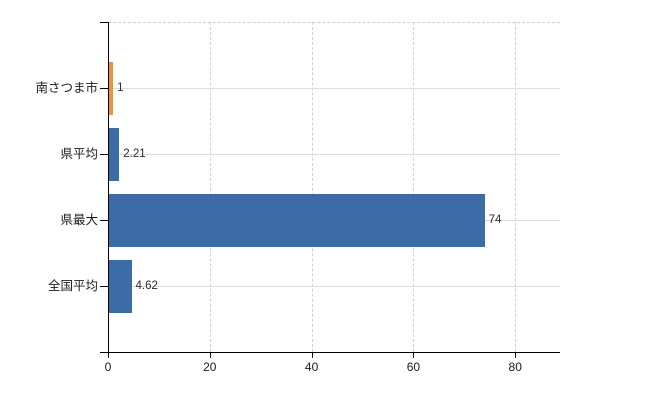 The width and height of the screenshot is (650, 400). I want to click on x-axis, so click(334, 352).